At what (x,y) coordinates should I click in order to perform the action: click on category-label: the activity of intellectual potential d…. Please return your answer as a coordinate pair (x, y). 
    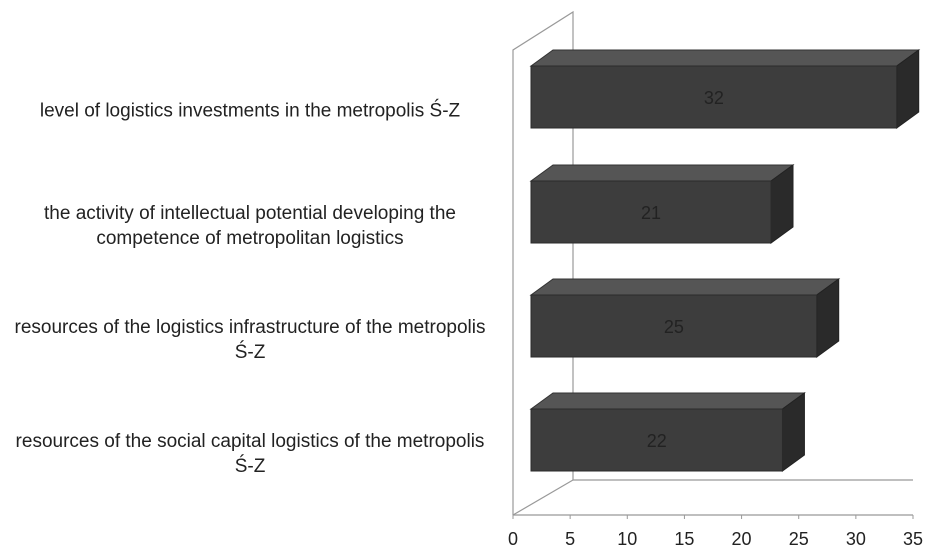
    Looking at the image, I should click on (250, 226).